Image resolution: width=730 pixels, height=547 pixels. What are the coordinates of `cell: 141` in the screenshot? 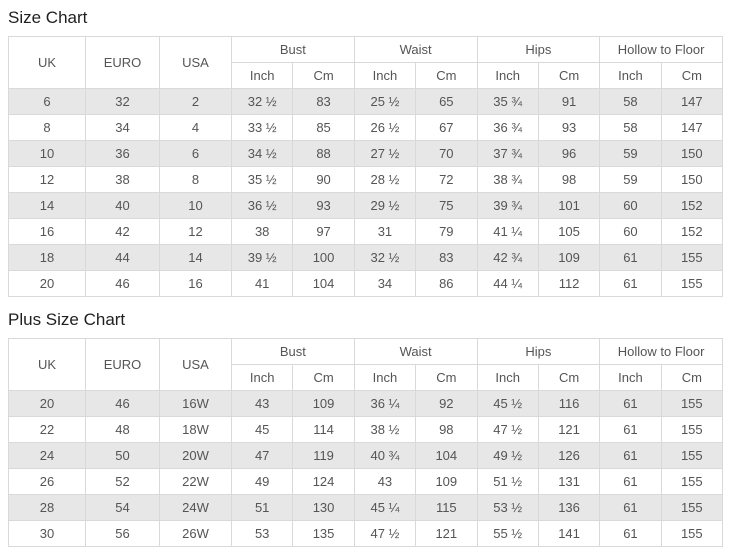 It's located at (569, 533).